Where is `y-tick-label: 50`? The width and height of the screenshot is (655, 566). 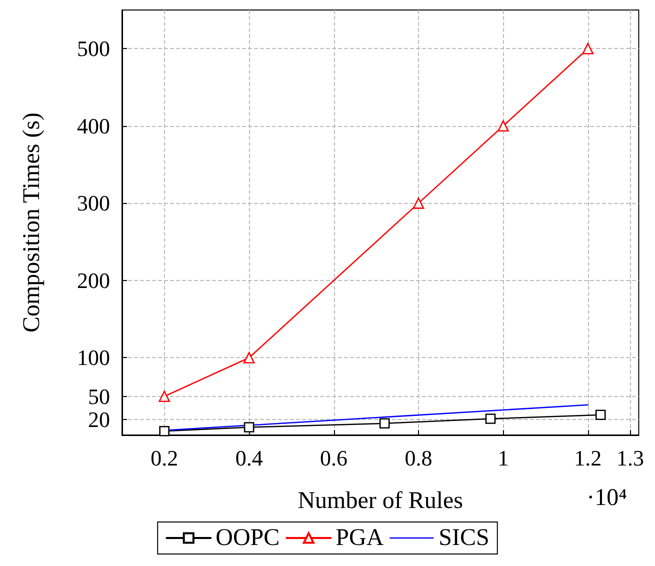
y-tick-label: 50 is located at coordinates (99, 396).